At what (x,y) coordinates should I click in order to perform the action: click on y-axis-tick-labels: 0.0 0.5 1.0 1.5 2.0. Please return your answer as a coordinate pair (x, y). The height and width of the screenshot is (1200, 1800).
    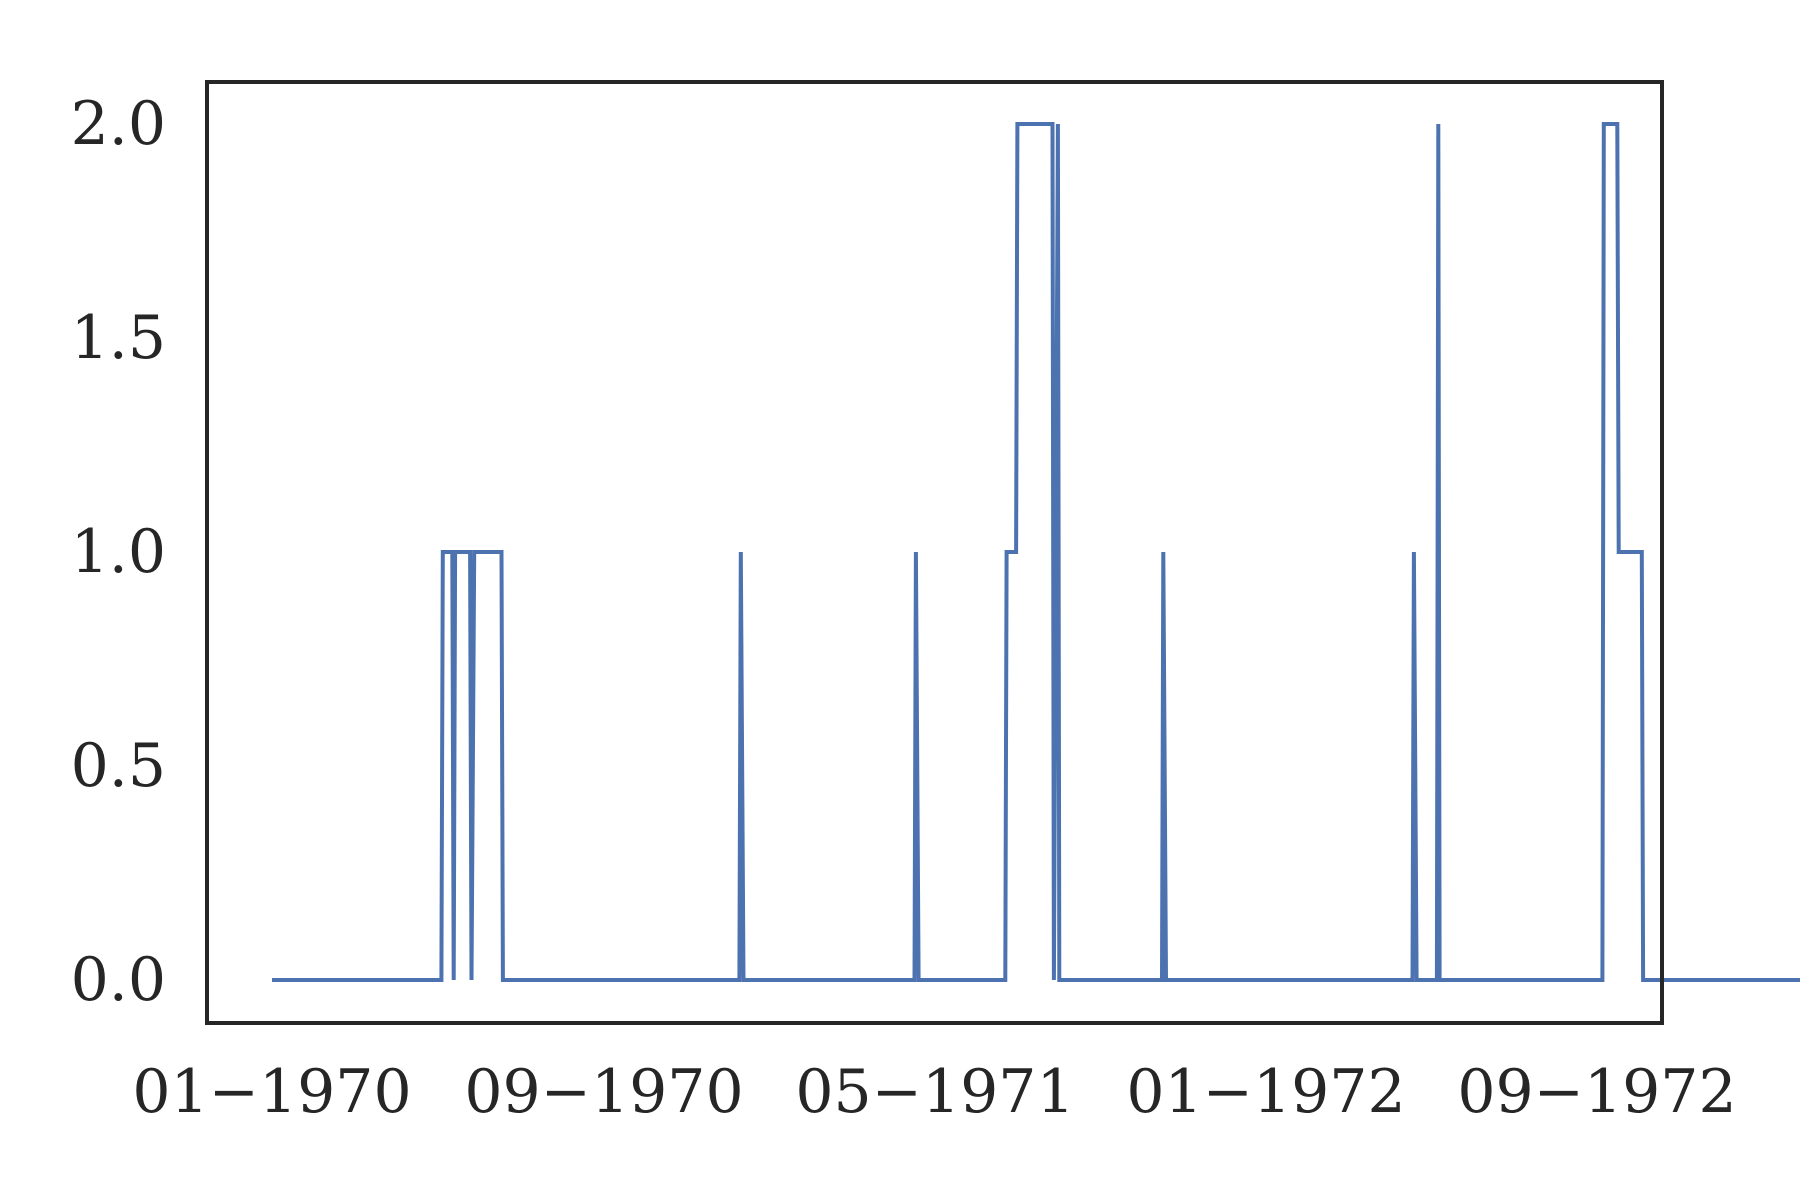
    Looking at the image, I should click on (118, 552).